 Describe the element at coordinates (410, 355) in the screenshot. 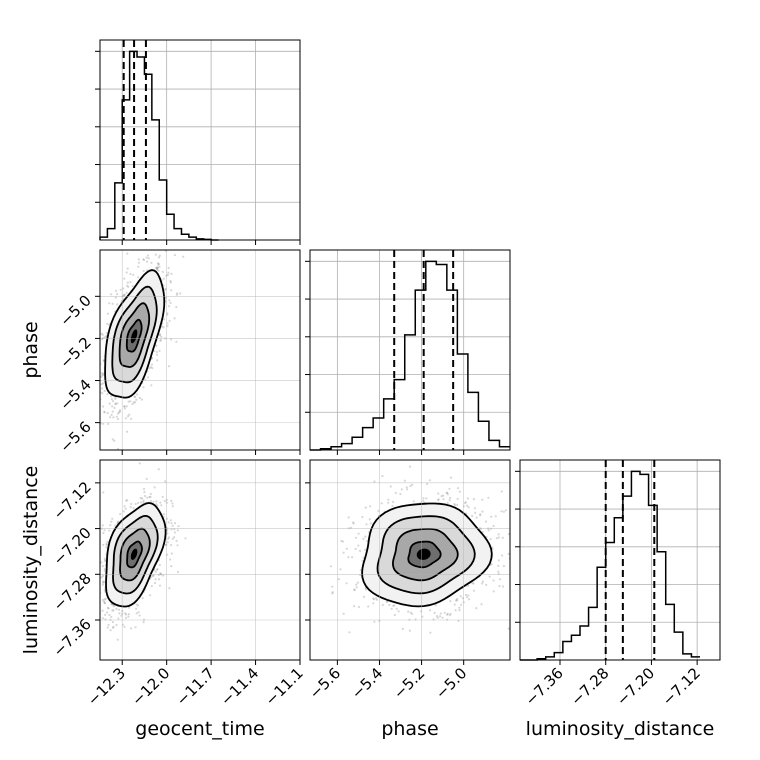

I see `hist-step-phase` at that location.